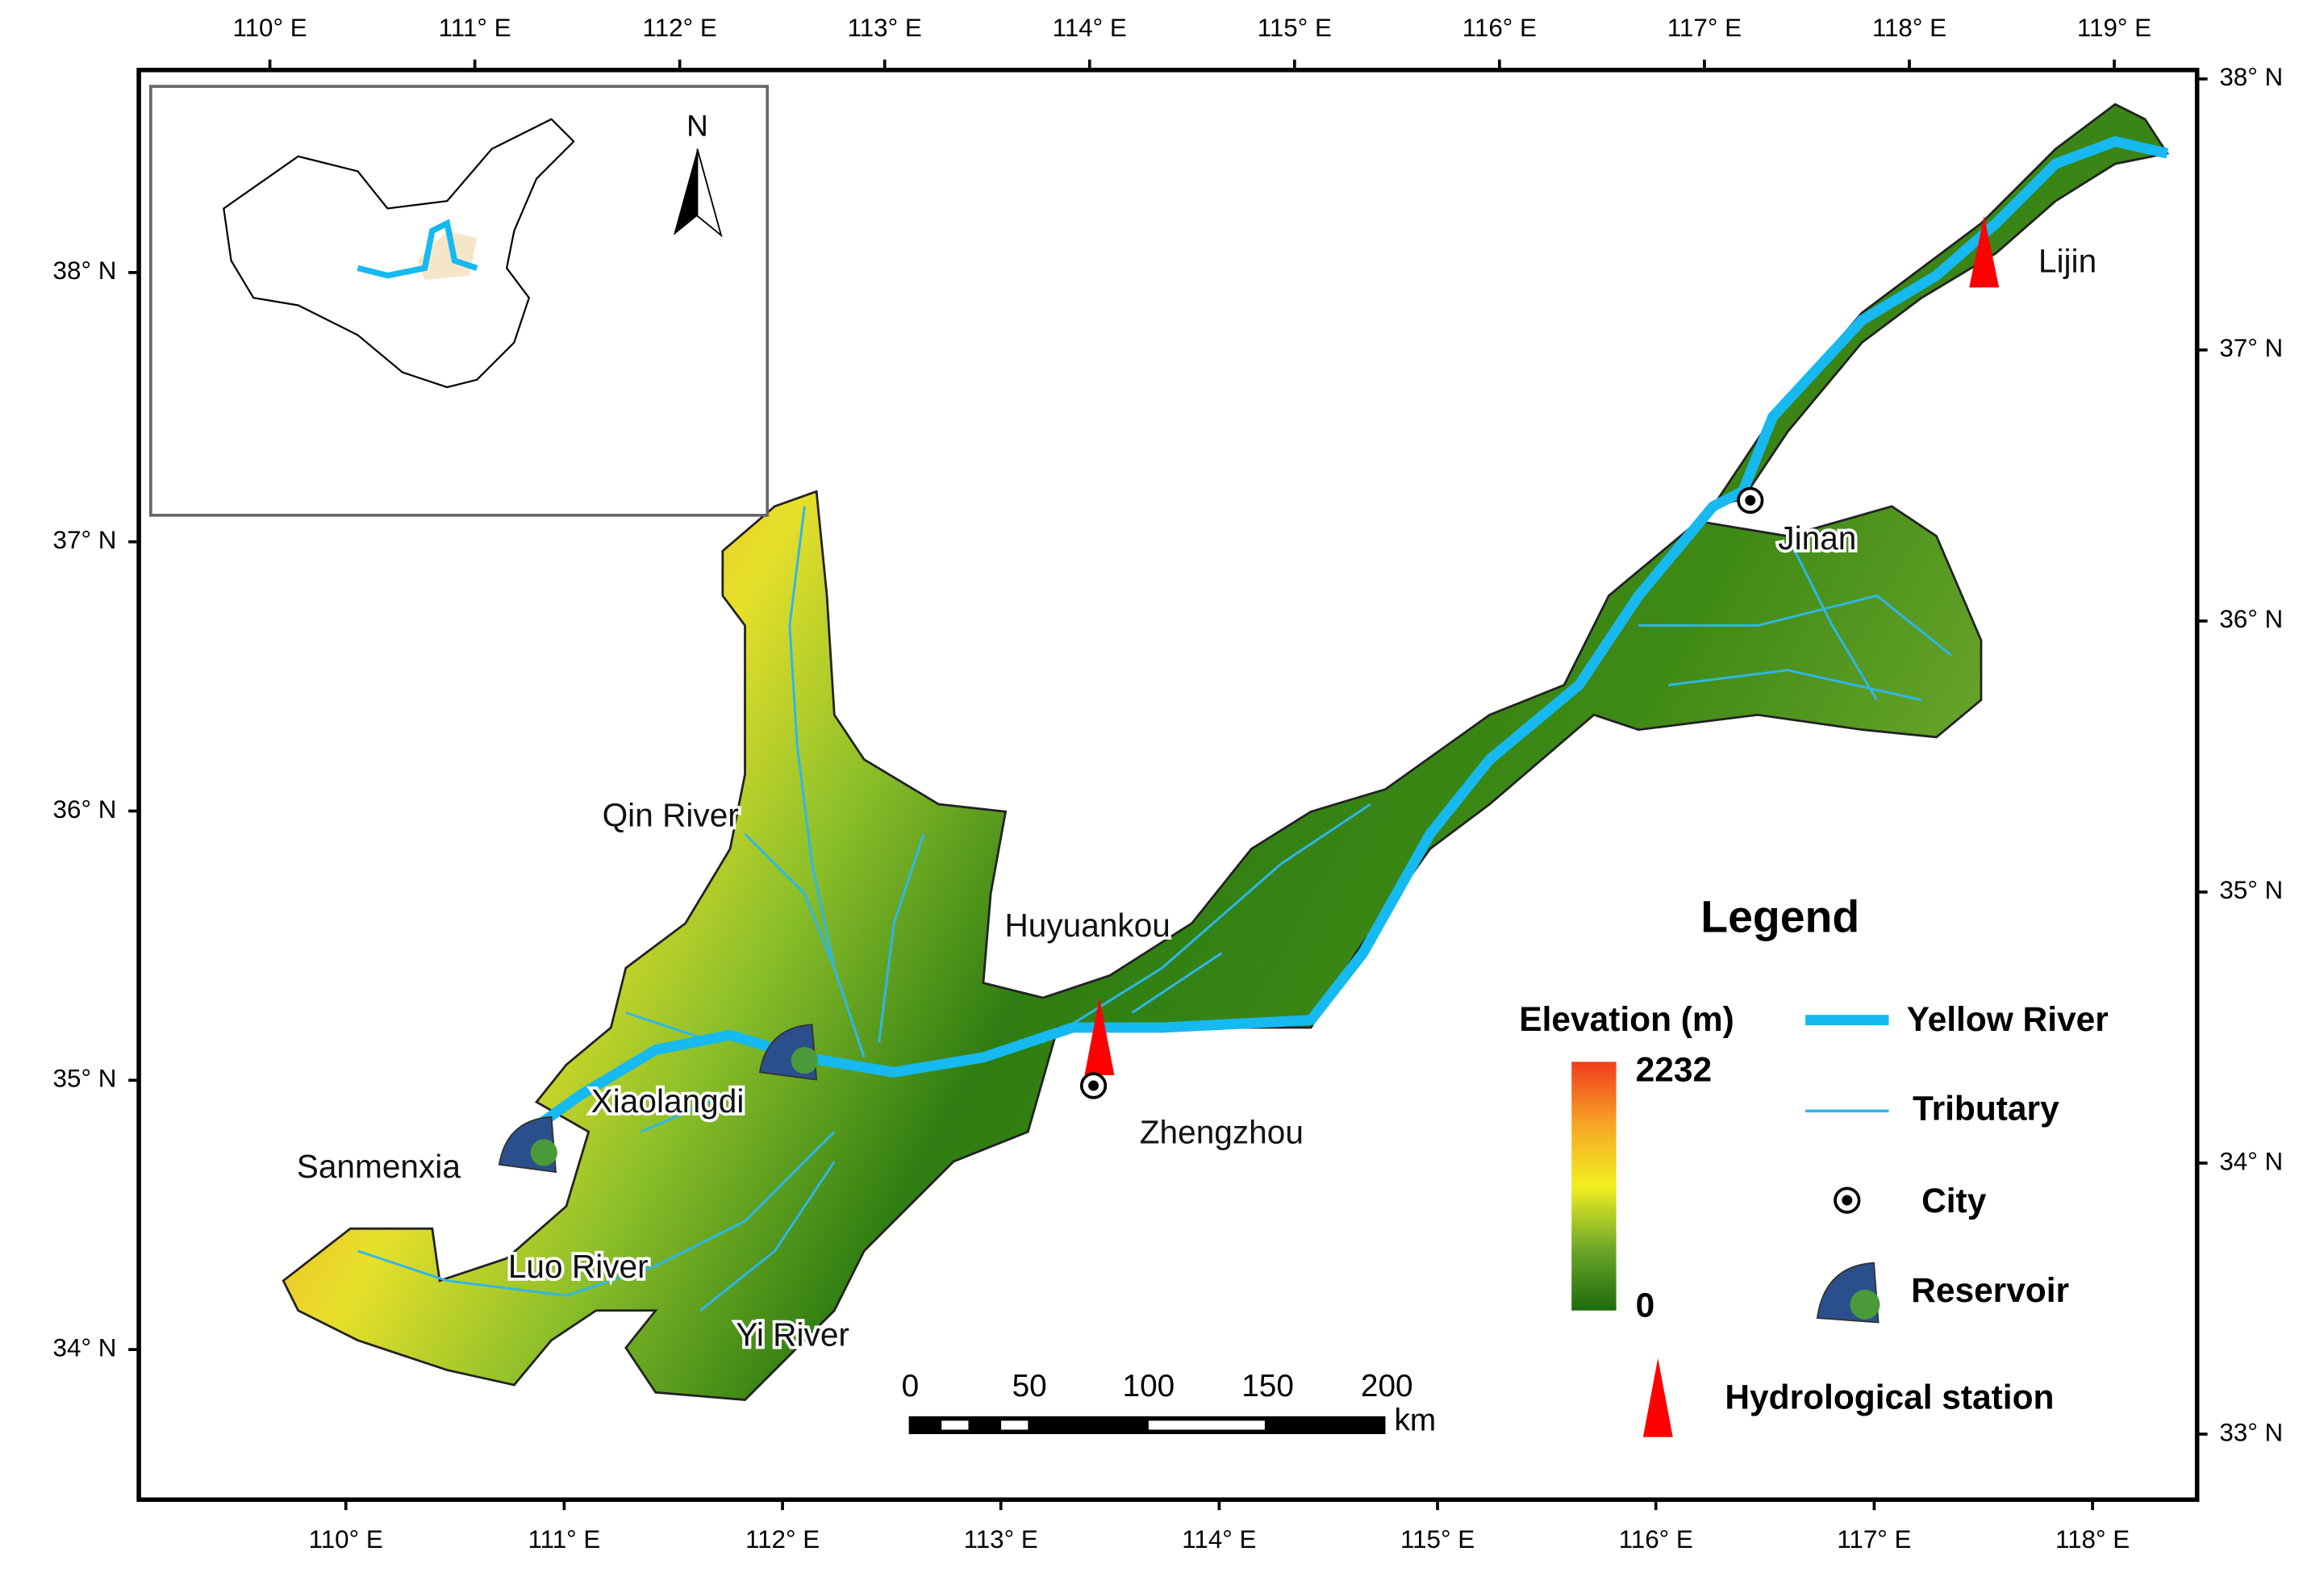 This screenshot has height=1589, width=2324. What do you see at coordinates (697, 127) in the screenshot?
I see `north-label: N` at bounding box center [697, 127].